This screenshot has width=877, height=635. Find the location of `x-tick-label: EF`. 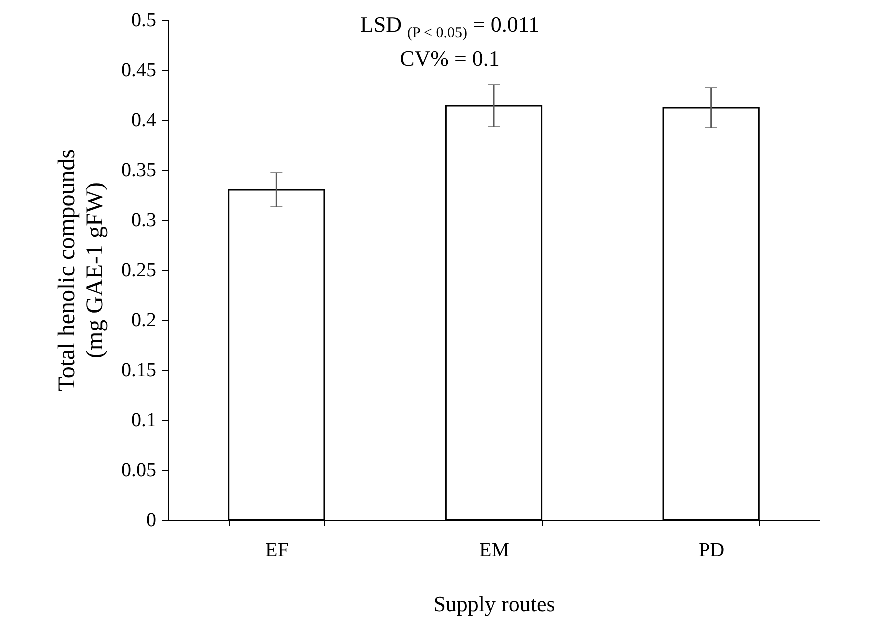

x-tick-label: EF is located at coordinates (277, 551).